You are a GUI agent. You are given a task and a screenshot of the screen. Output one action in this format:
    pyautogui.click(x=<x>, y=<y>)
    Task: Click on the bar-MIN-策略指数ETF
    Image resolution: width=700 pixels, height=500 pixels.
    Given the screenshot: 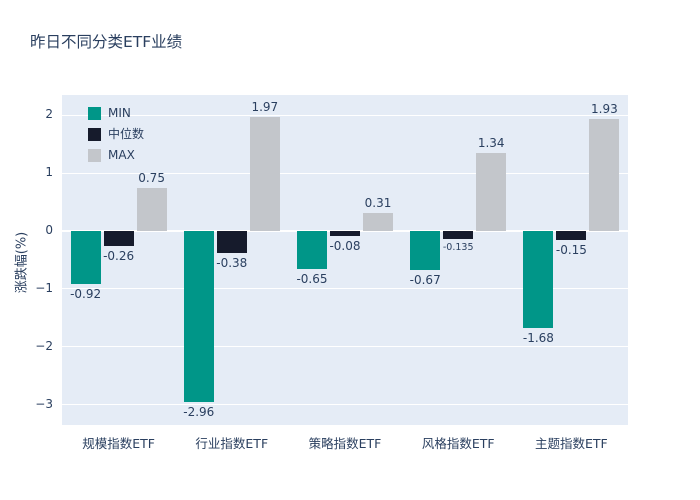 What is the action you would take?
    pyautogui.click(x=312, y=250)
    